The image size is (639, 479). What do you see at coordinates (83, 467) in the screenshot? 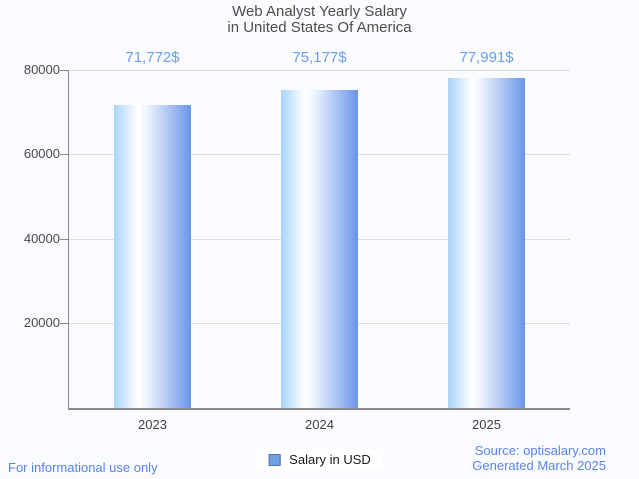
I see `disclaimer-text: For informational use only` at bounding box center [83, 467].